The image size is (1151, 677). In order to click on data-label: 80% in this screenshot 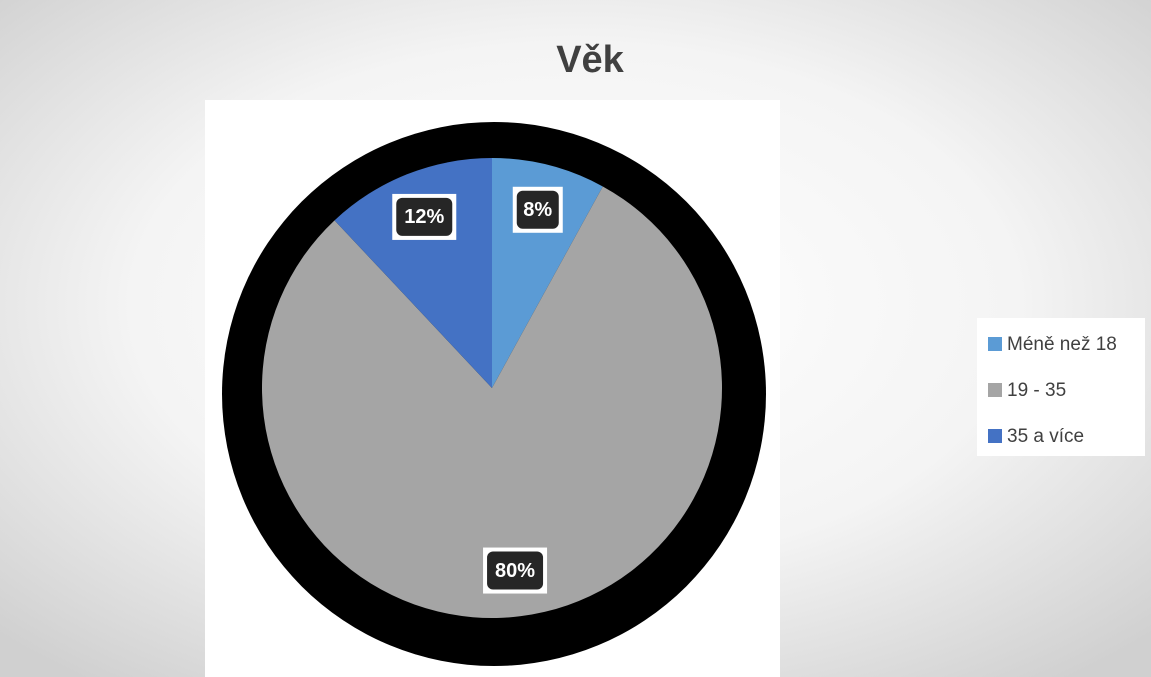, I will do `click(515, 571)`.